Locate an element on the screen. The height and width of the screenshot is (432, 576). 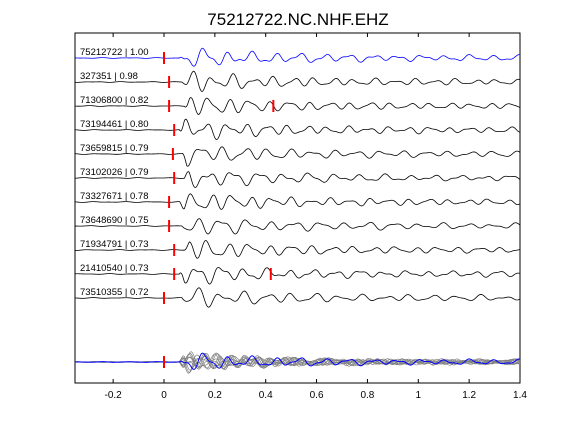
pick-markers is located at coordinates (219, 210).